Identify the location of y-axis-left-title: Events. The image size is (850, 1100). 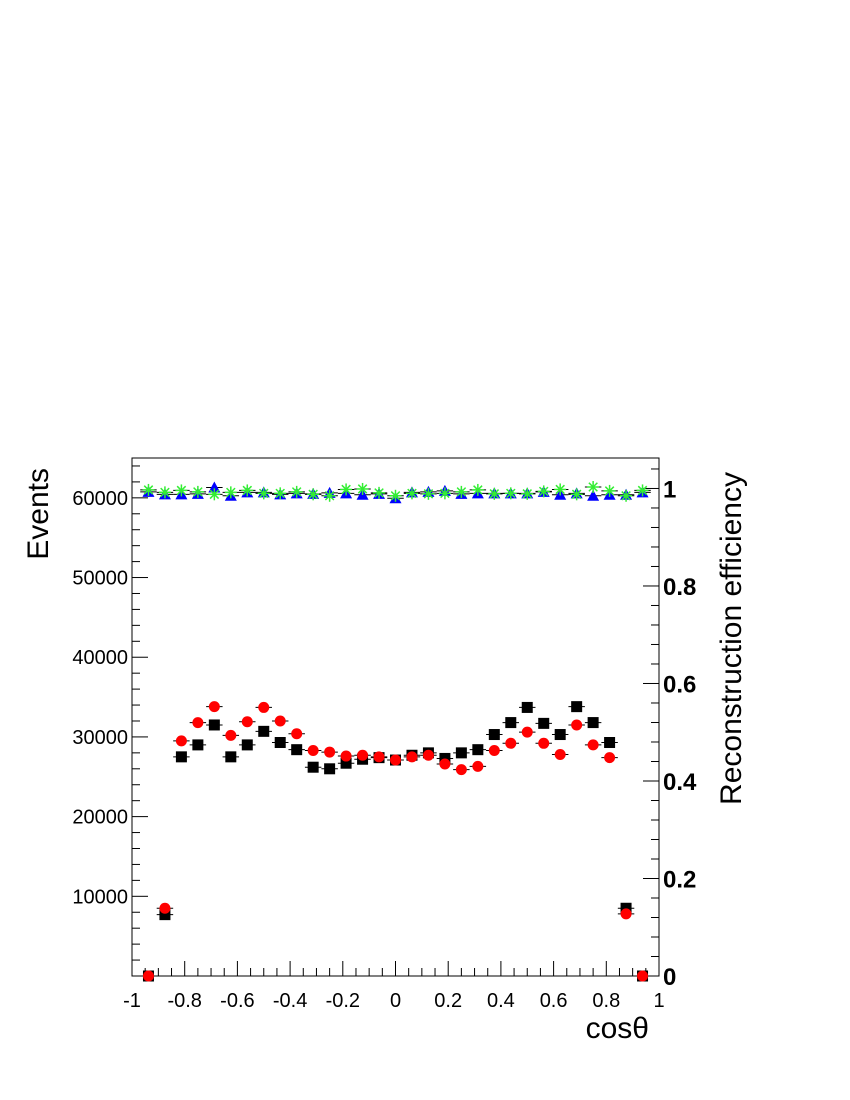
(38, 514).